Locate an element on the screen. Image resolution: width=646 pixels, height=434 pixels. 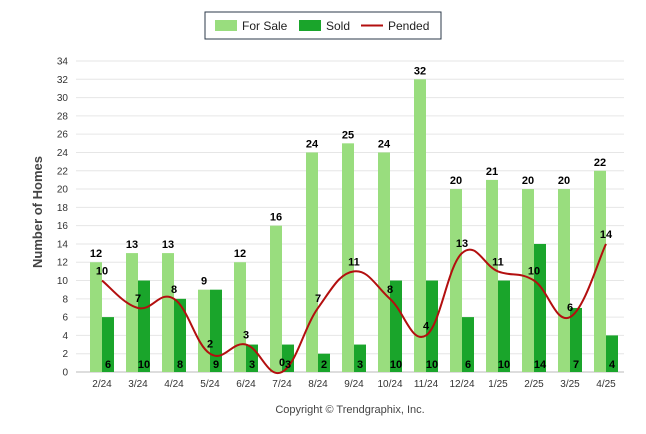
legend-swatch-for-sale is located at coordinates (226, 25).